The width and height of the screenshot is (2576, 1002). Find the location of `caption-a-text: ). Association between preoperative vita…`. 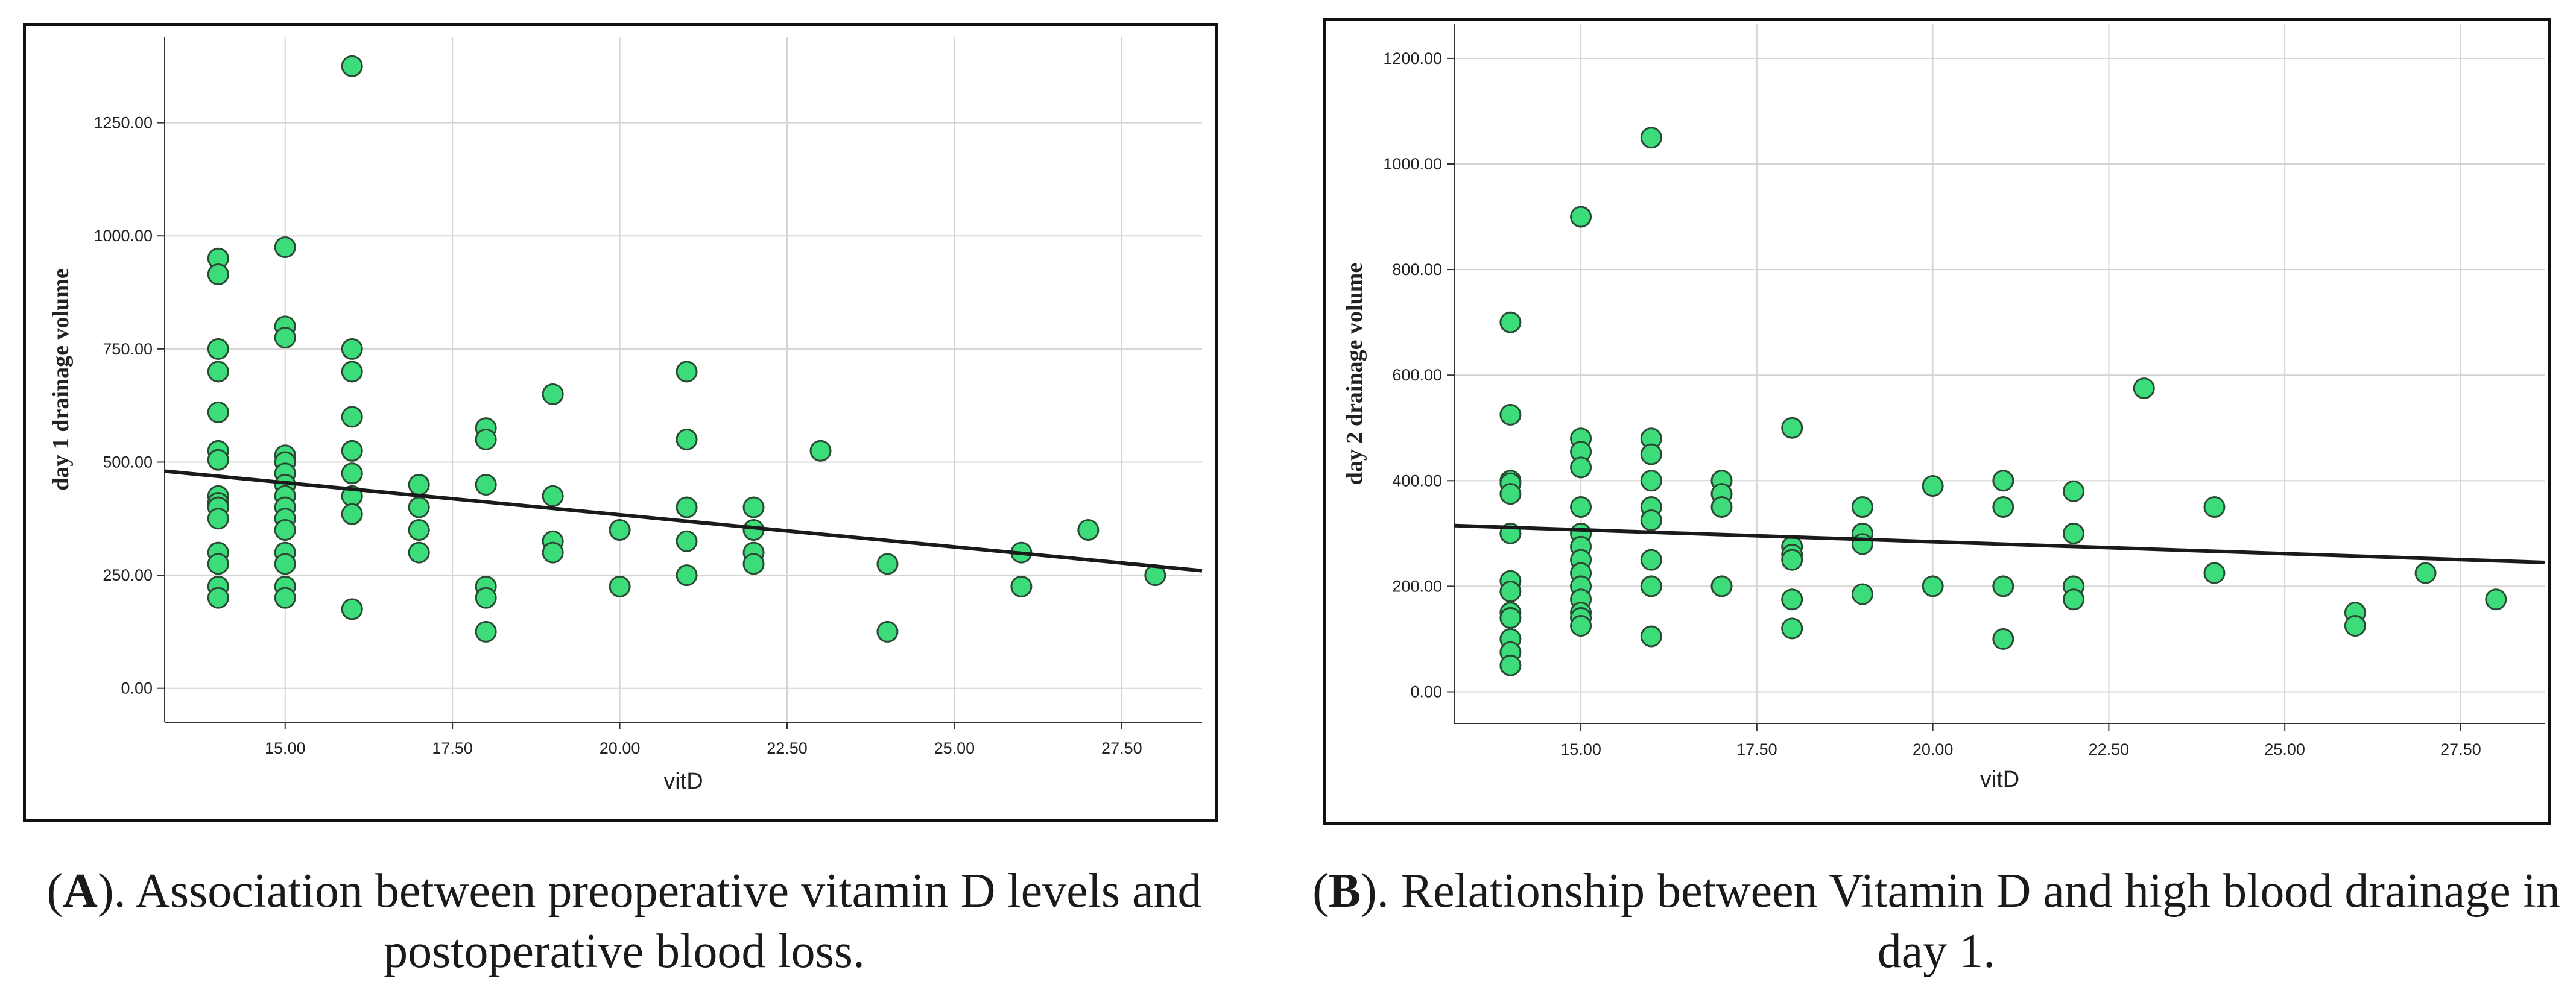

caption-a-text: ). Association between preoperative vita… is located at coordinates (649, 922).